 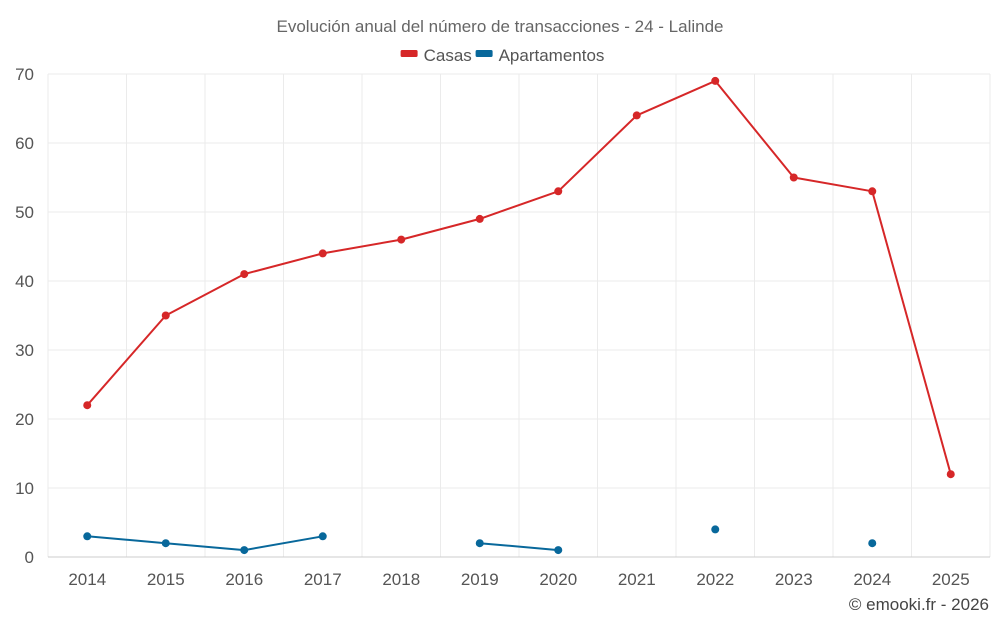 I want to click on series-apartamentos, so click(x=480, y=540).